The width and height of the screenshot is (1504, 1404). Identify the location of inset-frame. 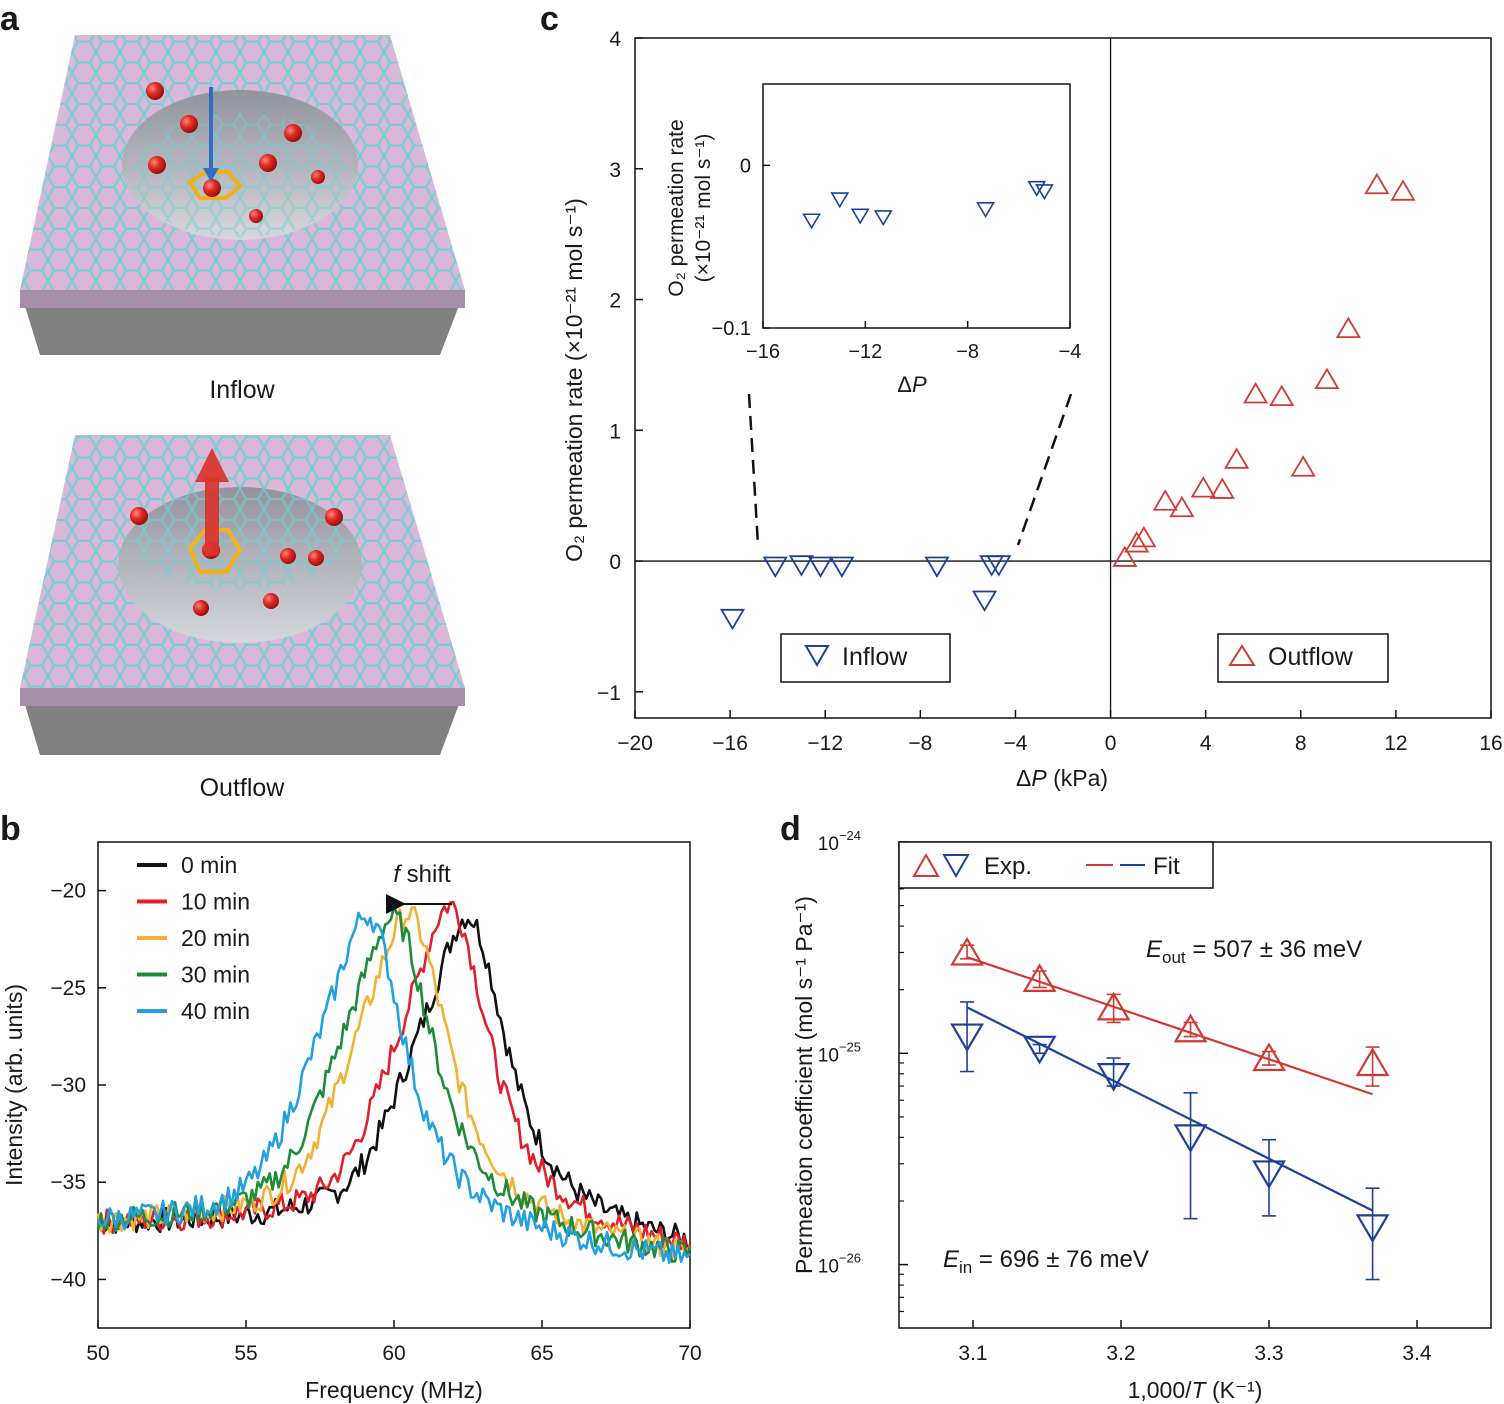
(916, 206).